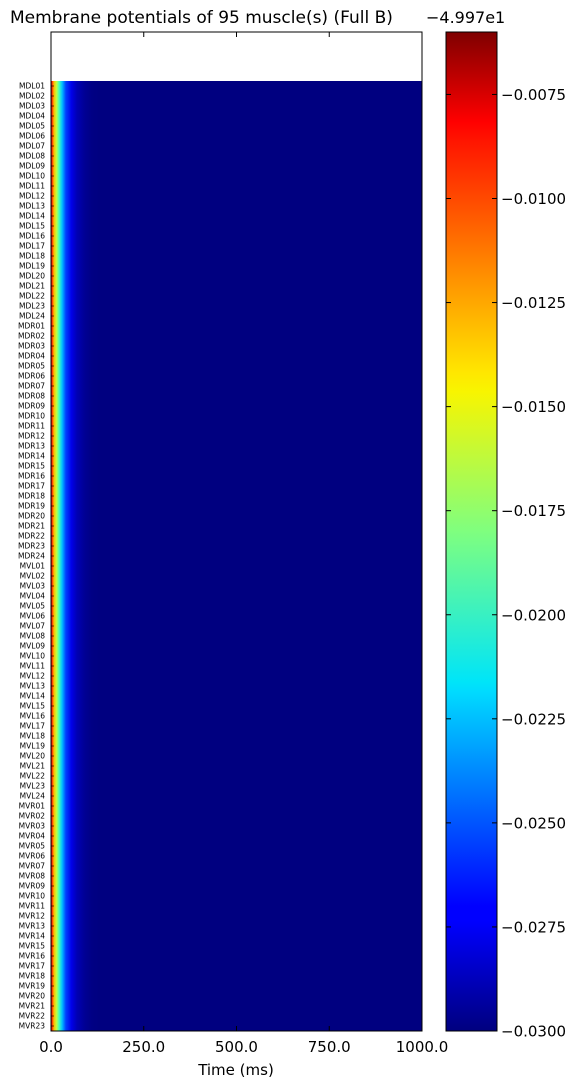 The height and width of the screenshot is (1090, 583). I want to click on row-label: MDR19, so click(31, 506).